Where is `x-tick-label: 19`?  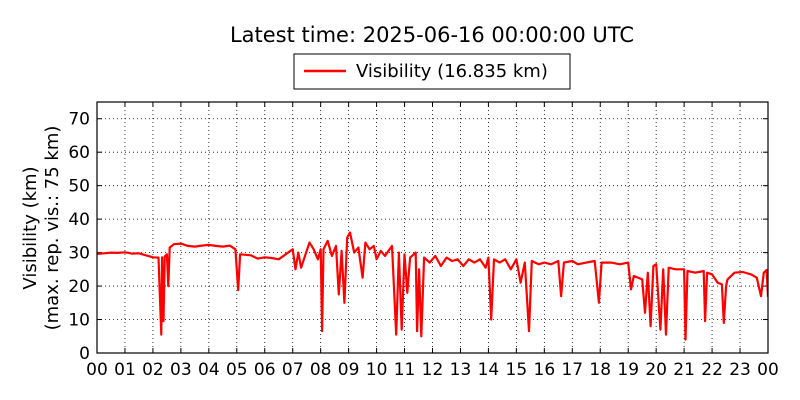
x-tick-label: 19 is located at coordinates (628, 370).